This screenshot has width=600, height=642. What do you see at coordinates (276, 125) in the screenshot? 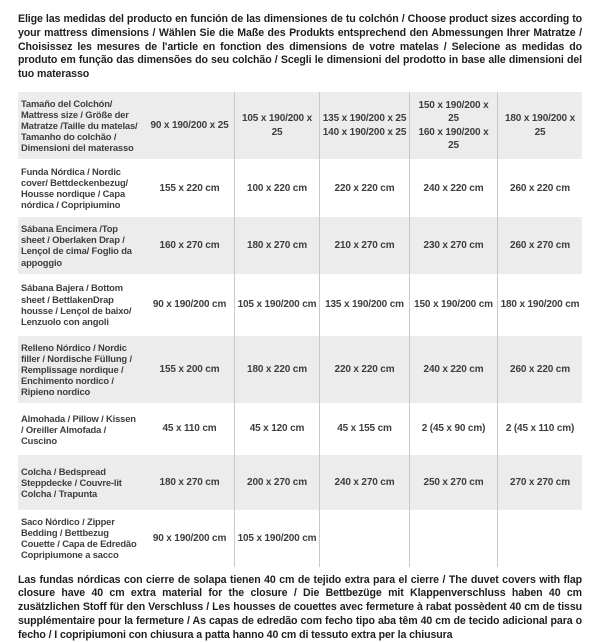
I see `size-cell: 105 x 190/200 x 25` at bounding box center [276, 125].